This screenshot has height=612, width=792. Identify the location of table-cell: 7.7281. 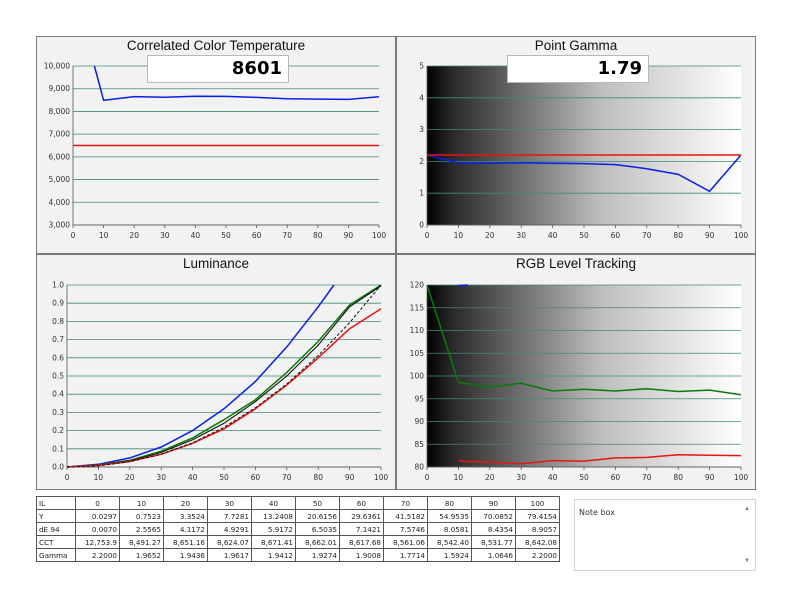
(229, 516).